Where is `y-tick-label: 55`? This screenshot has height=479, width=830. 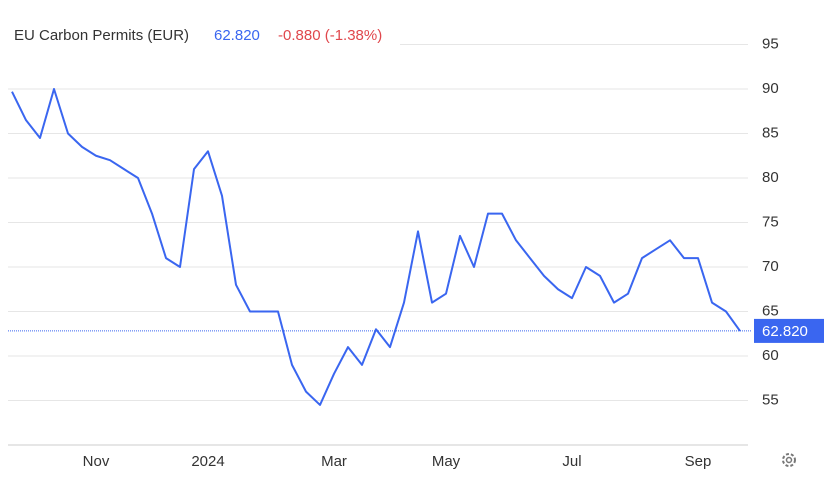 y-tick-label: 55 is located at coordinates (770, 399).